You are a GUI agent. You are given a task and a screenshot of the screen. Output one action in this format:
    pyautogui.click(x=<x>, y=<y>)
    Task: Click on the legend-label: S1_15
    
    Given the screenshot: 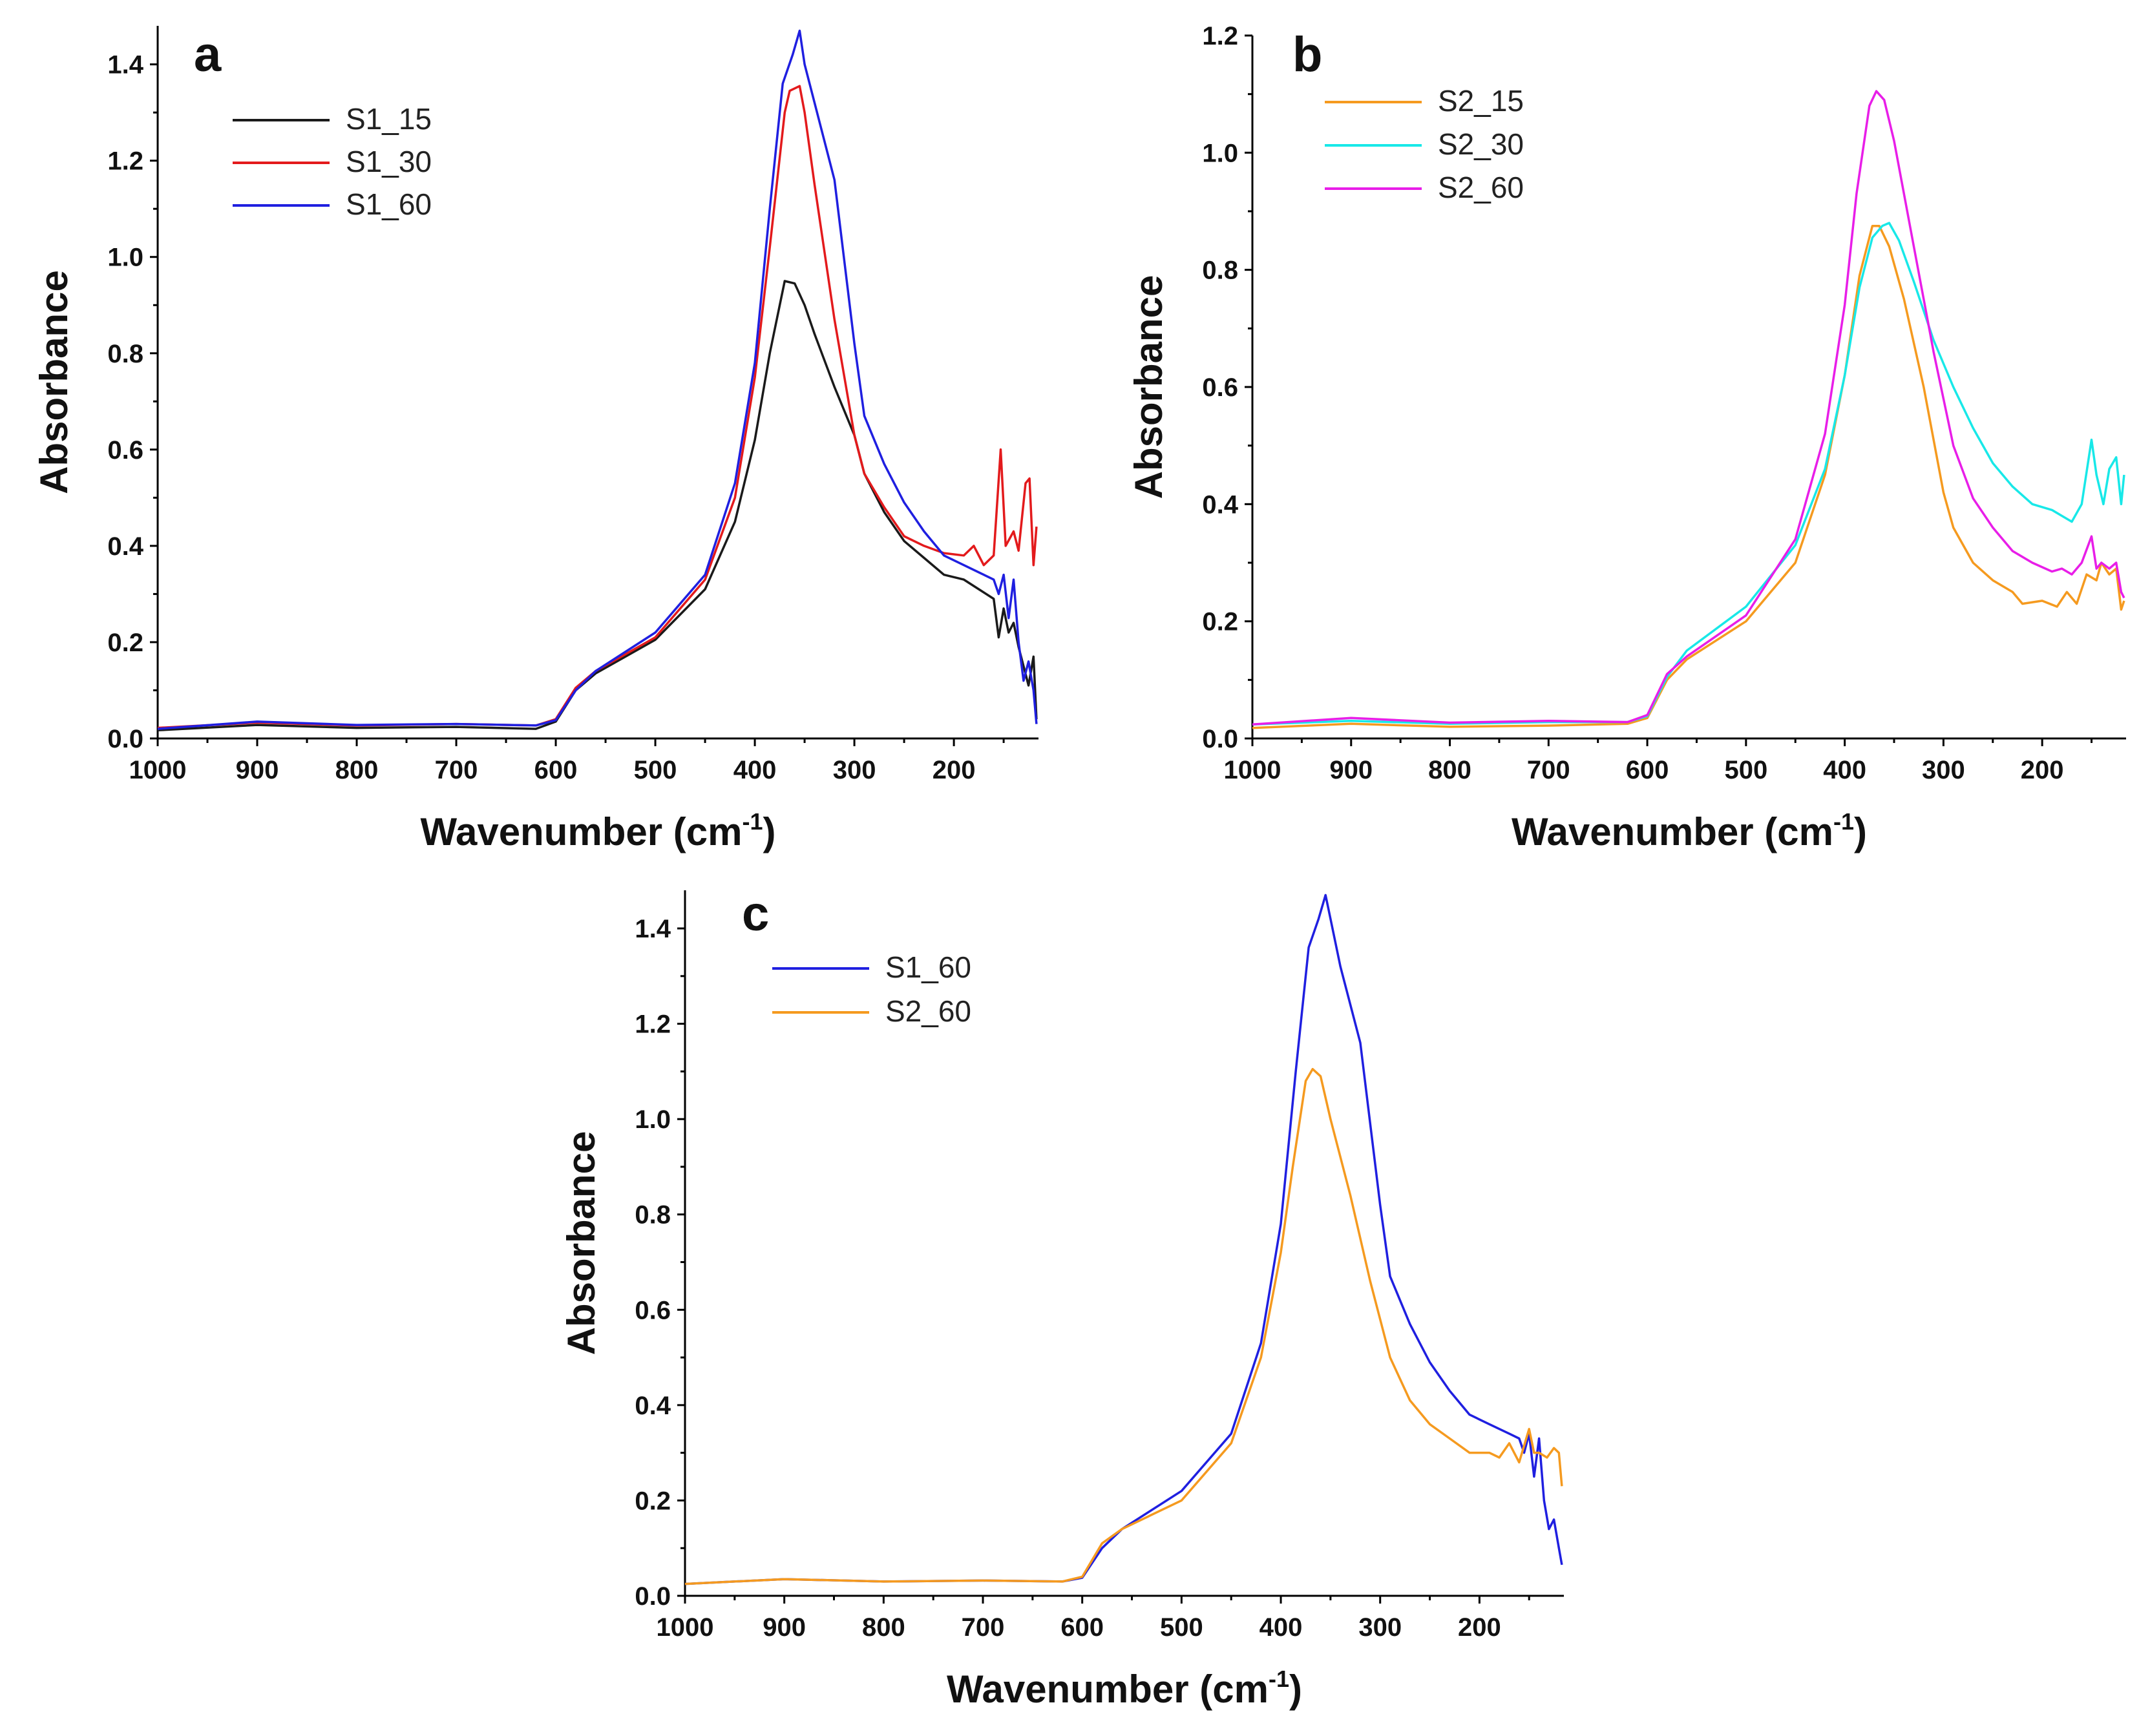 What is the action you would take?
    pyautogui.click(x=389, y=119)
    